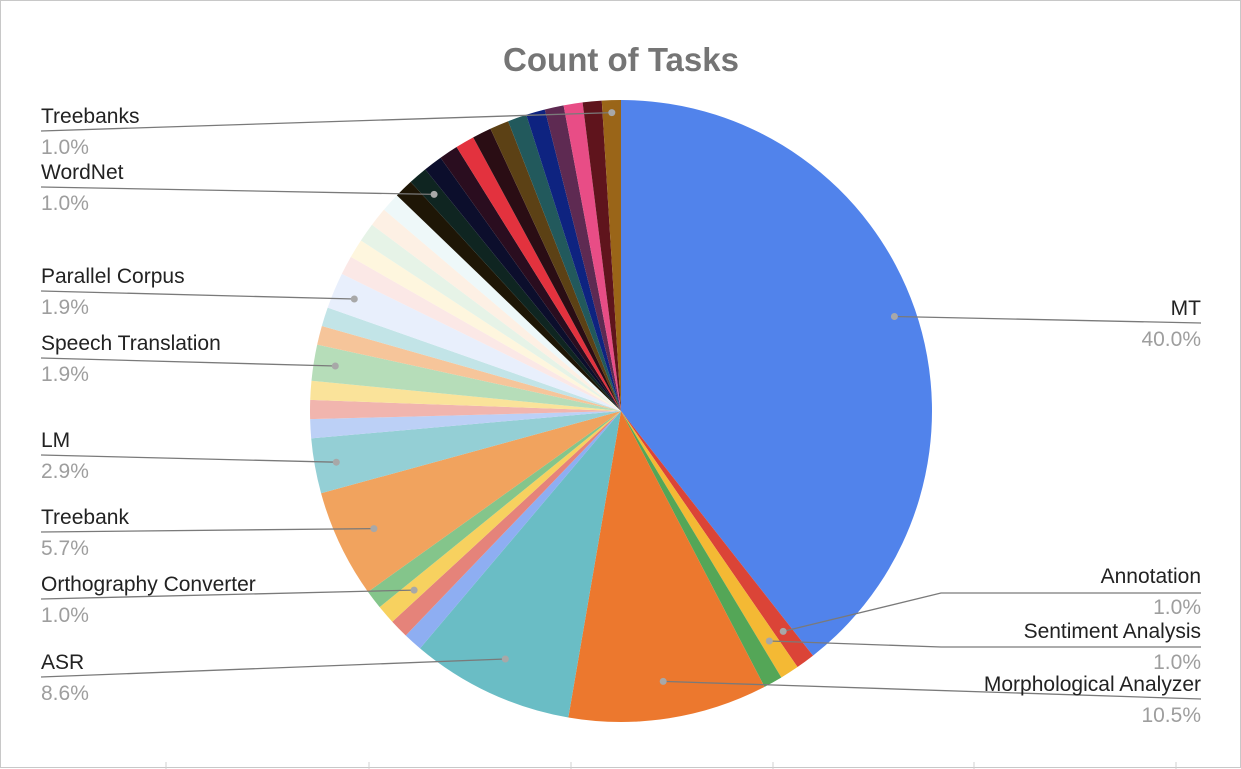 The image size is (1241, 769). Describe the element at coordinates (65, 203) in the screenshot. I see `slice-percent-wordnet: 1.0%` at that location.